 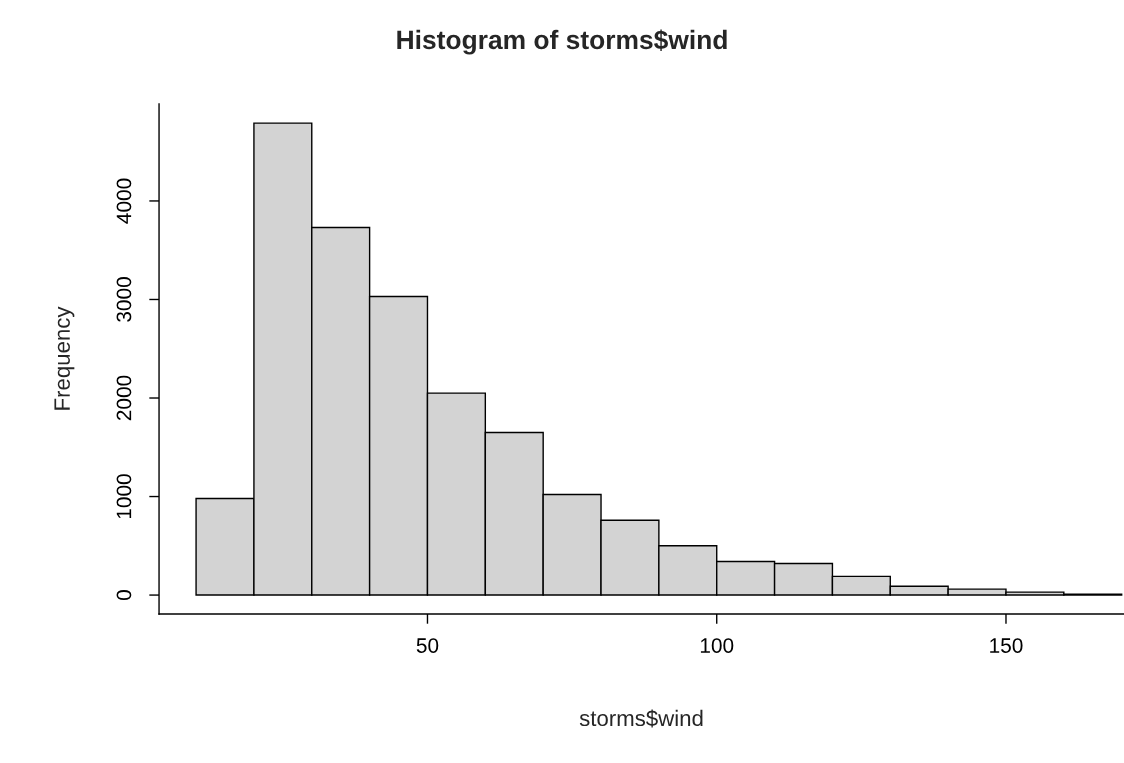 What do you see at coordinates (427, 645) in the screenshot?
I see `x-tick-label: 50` at bounding box center [427, 645].